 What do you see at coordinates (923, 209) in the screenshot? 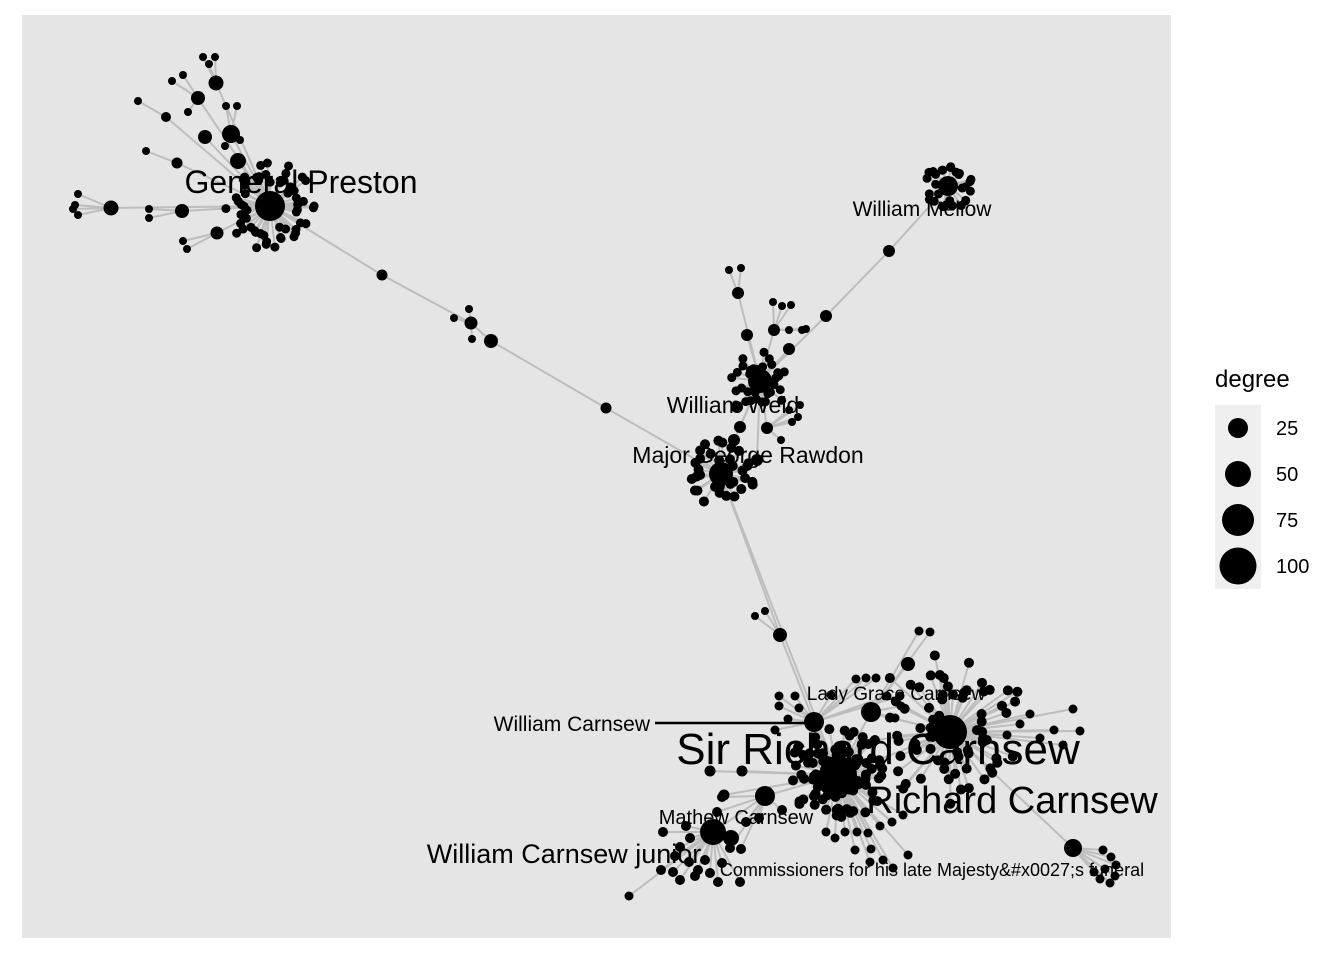
I see `label-william-mellow: William Mellow` at bounding box center [923, 209].